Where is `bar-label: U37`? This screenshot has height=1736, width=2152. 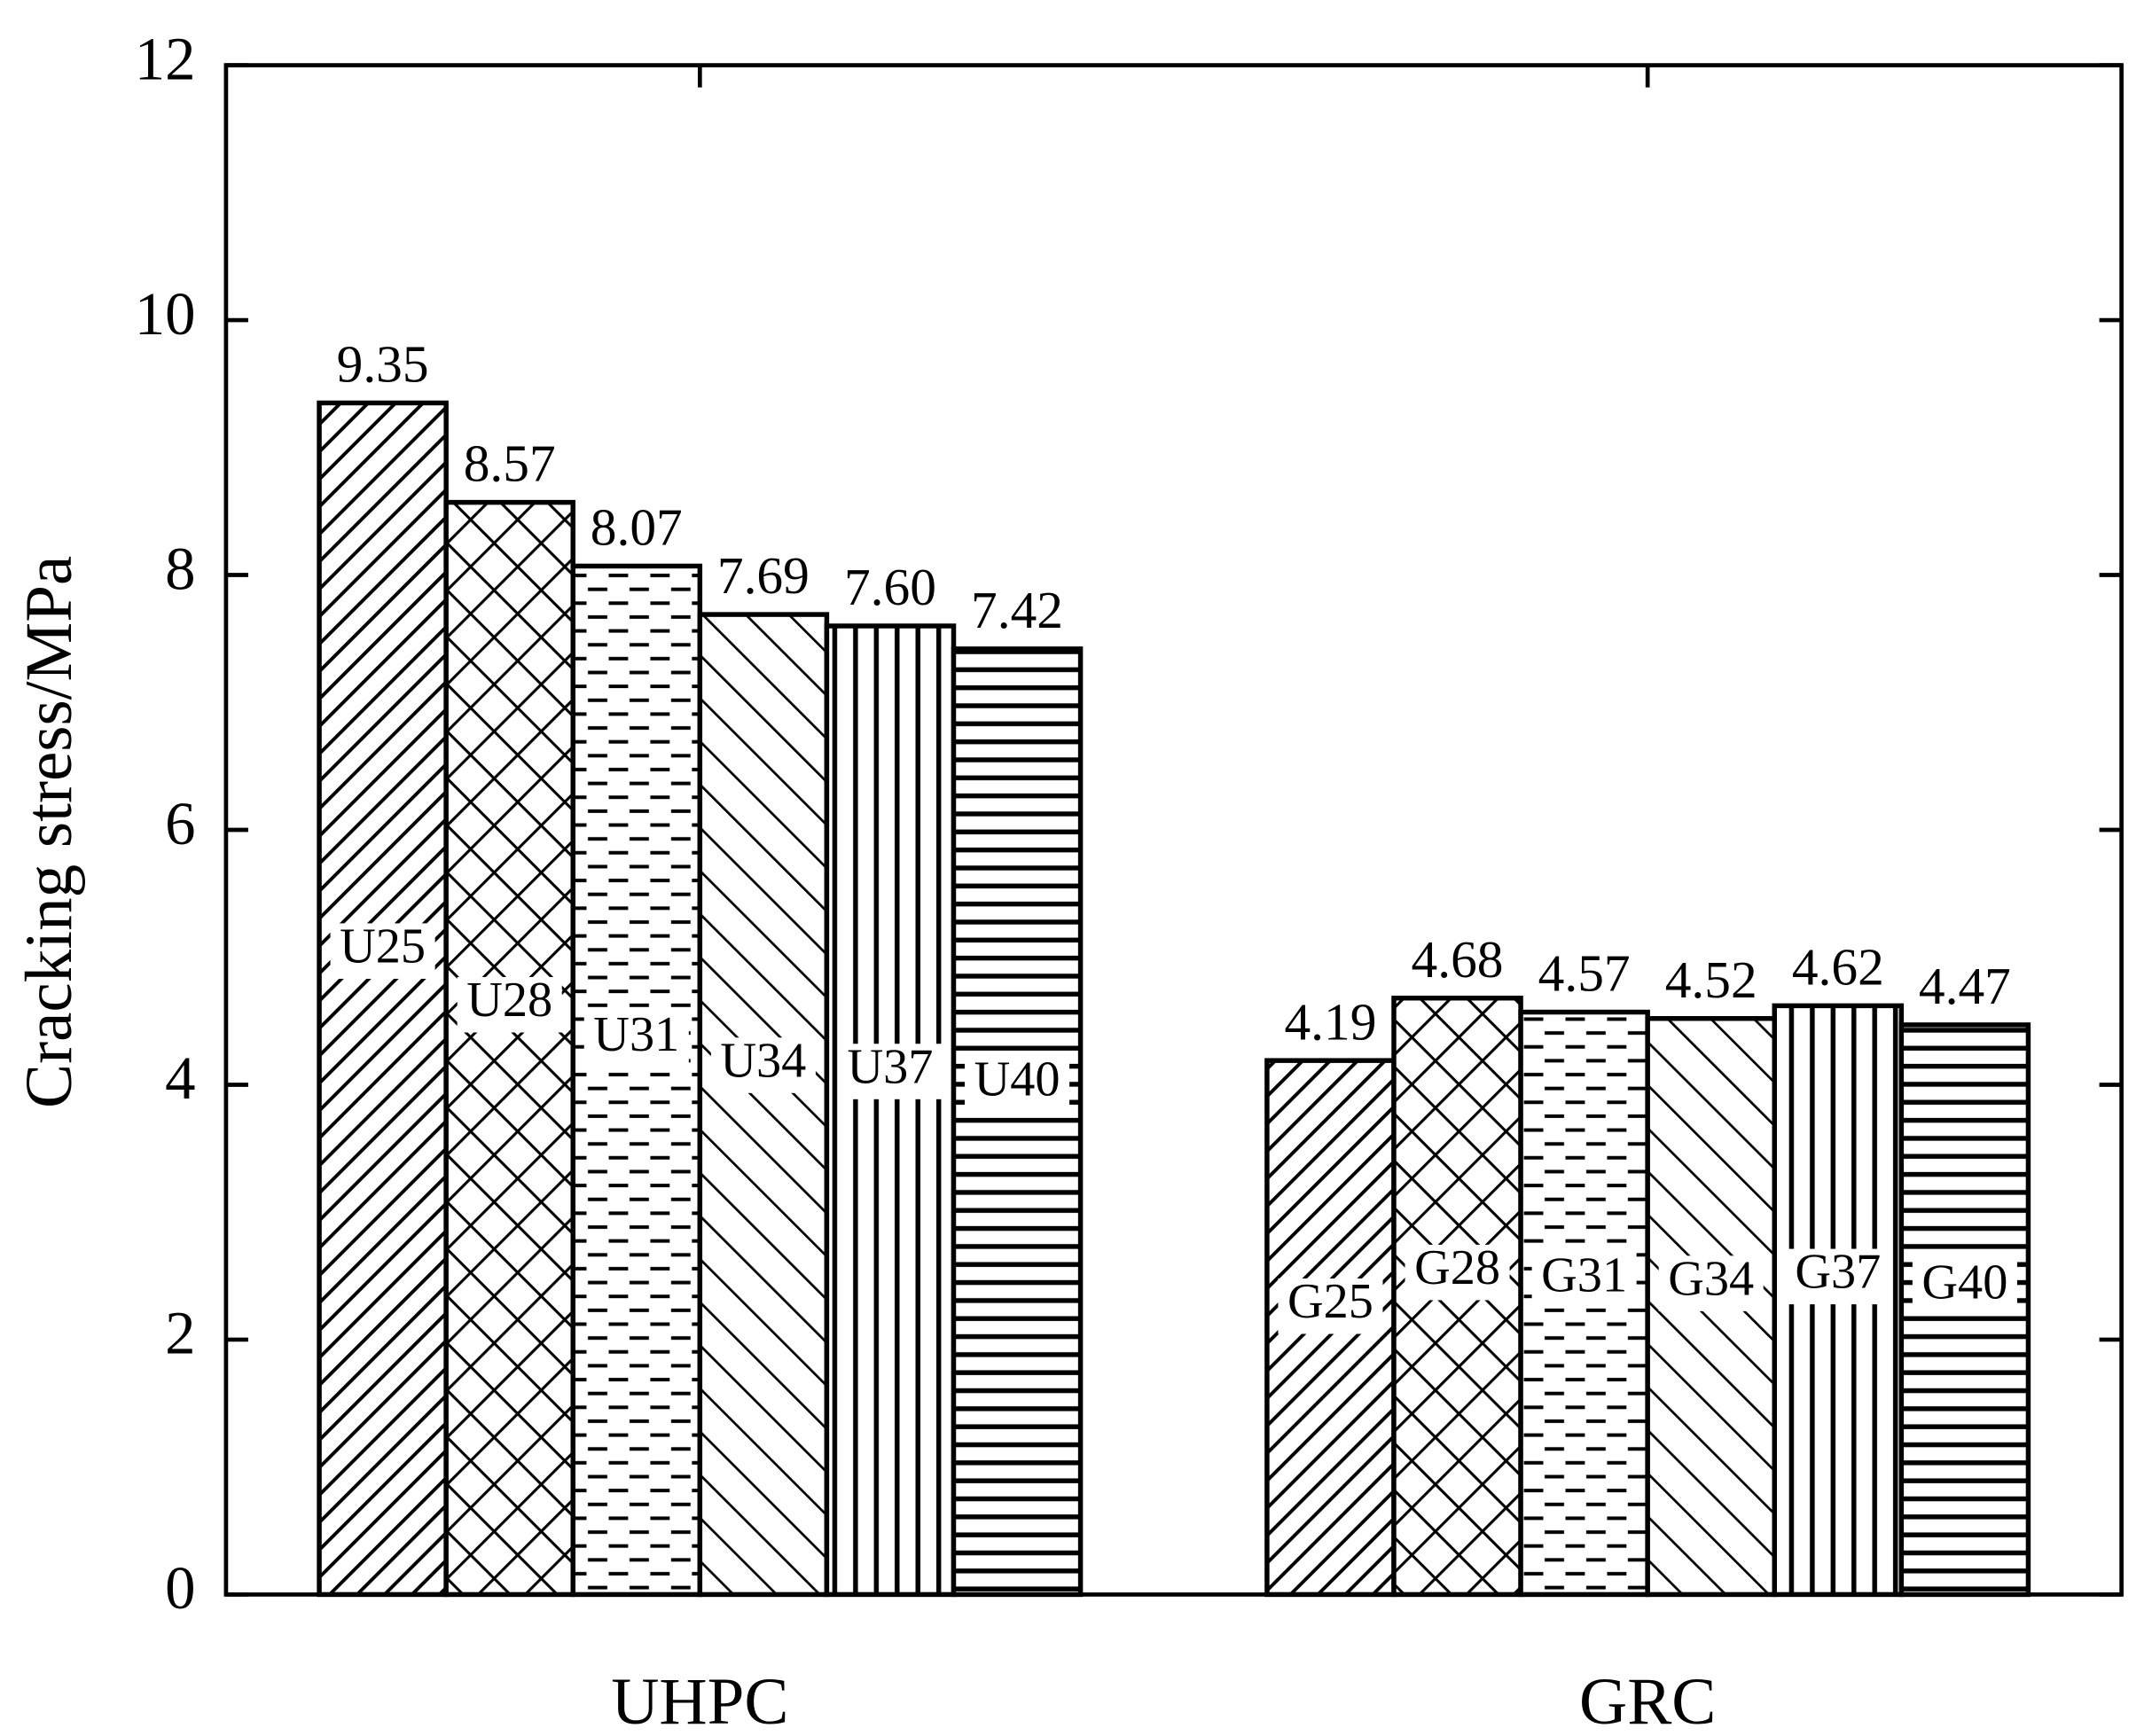 bar-label: U37 is located at coordinates (890, 1066).